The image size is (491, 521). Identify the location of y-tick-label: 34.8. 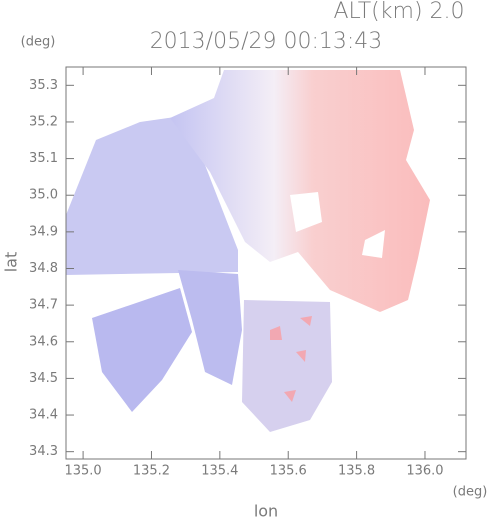
(43, 268).